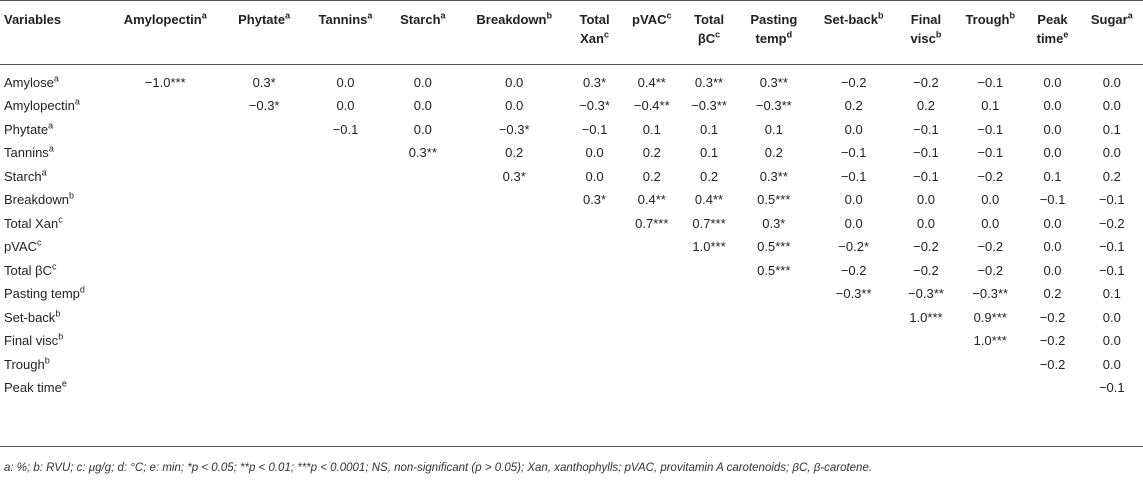 Image resolution: width=1143 pixels, height=486 pixels. Describe the element at coordinates (652, 223) in the screenshot. I see `correlation-cell: 0.7***` at that location.